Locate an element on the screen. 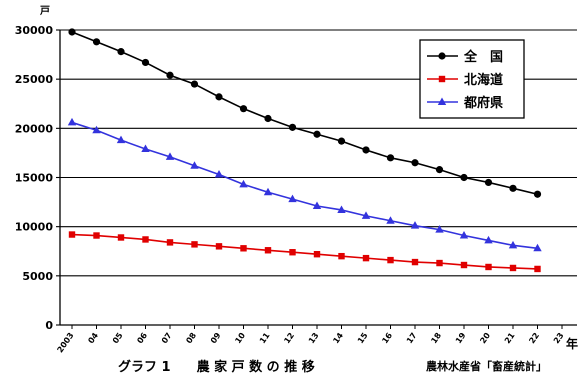 The height and width of the screenshot is (380, 584). y-tick-label: 25000 is located at coordinates (34, 79).